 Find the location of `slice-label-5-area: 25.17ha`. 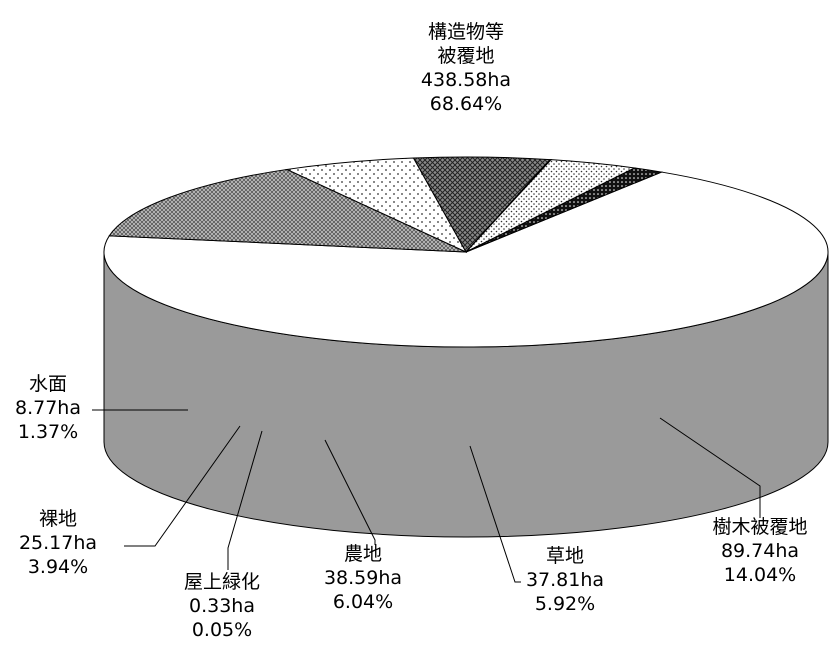

slice-label-5-area: 25.17ha is located at coordinates (58, 543).